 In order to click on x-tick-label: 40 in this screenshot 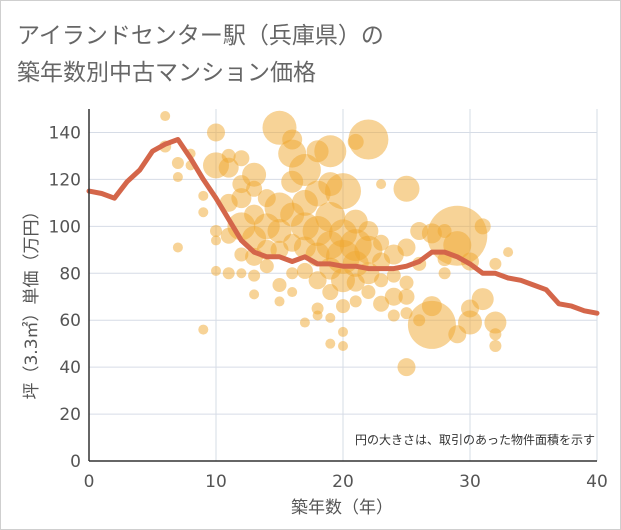, I will do `click(597, 482)`.